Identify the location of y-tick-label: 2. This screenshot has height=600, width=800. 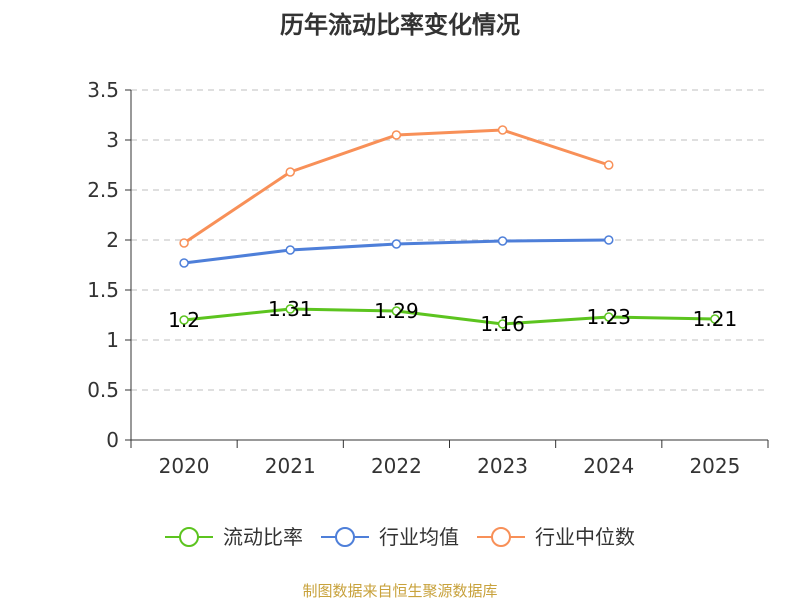
(112, 240).